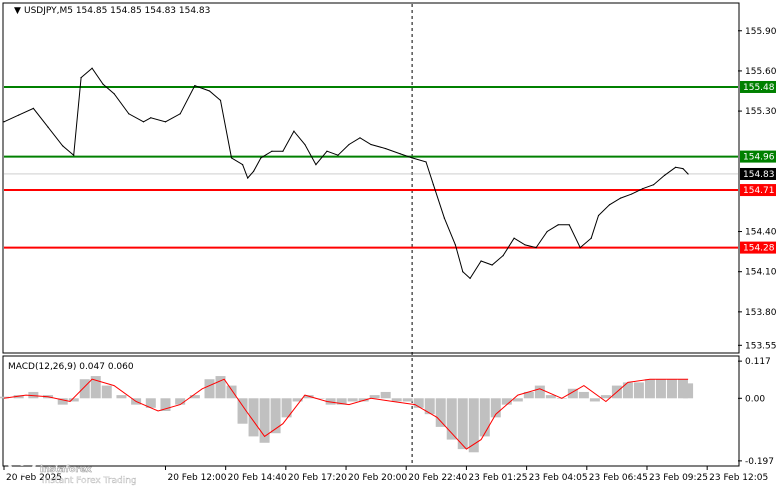 This screenshot has height=493, width=781. What do you see at coordinates (22, 461) in the screenshot?
I see `brand-logo-icon` at bounding box center [22, 461].